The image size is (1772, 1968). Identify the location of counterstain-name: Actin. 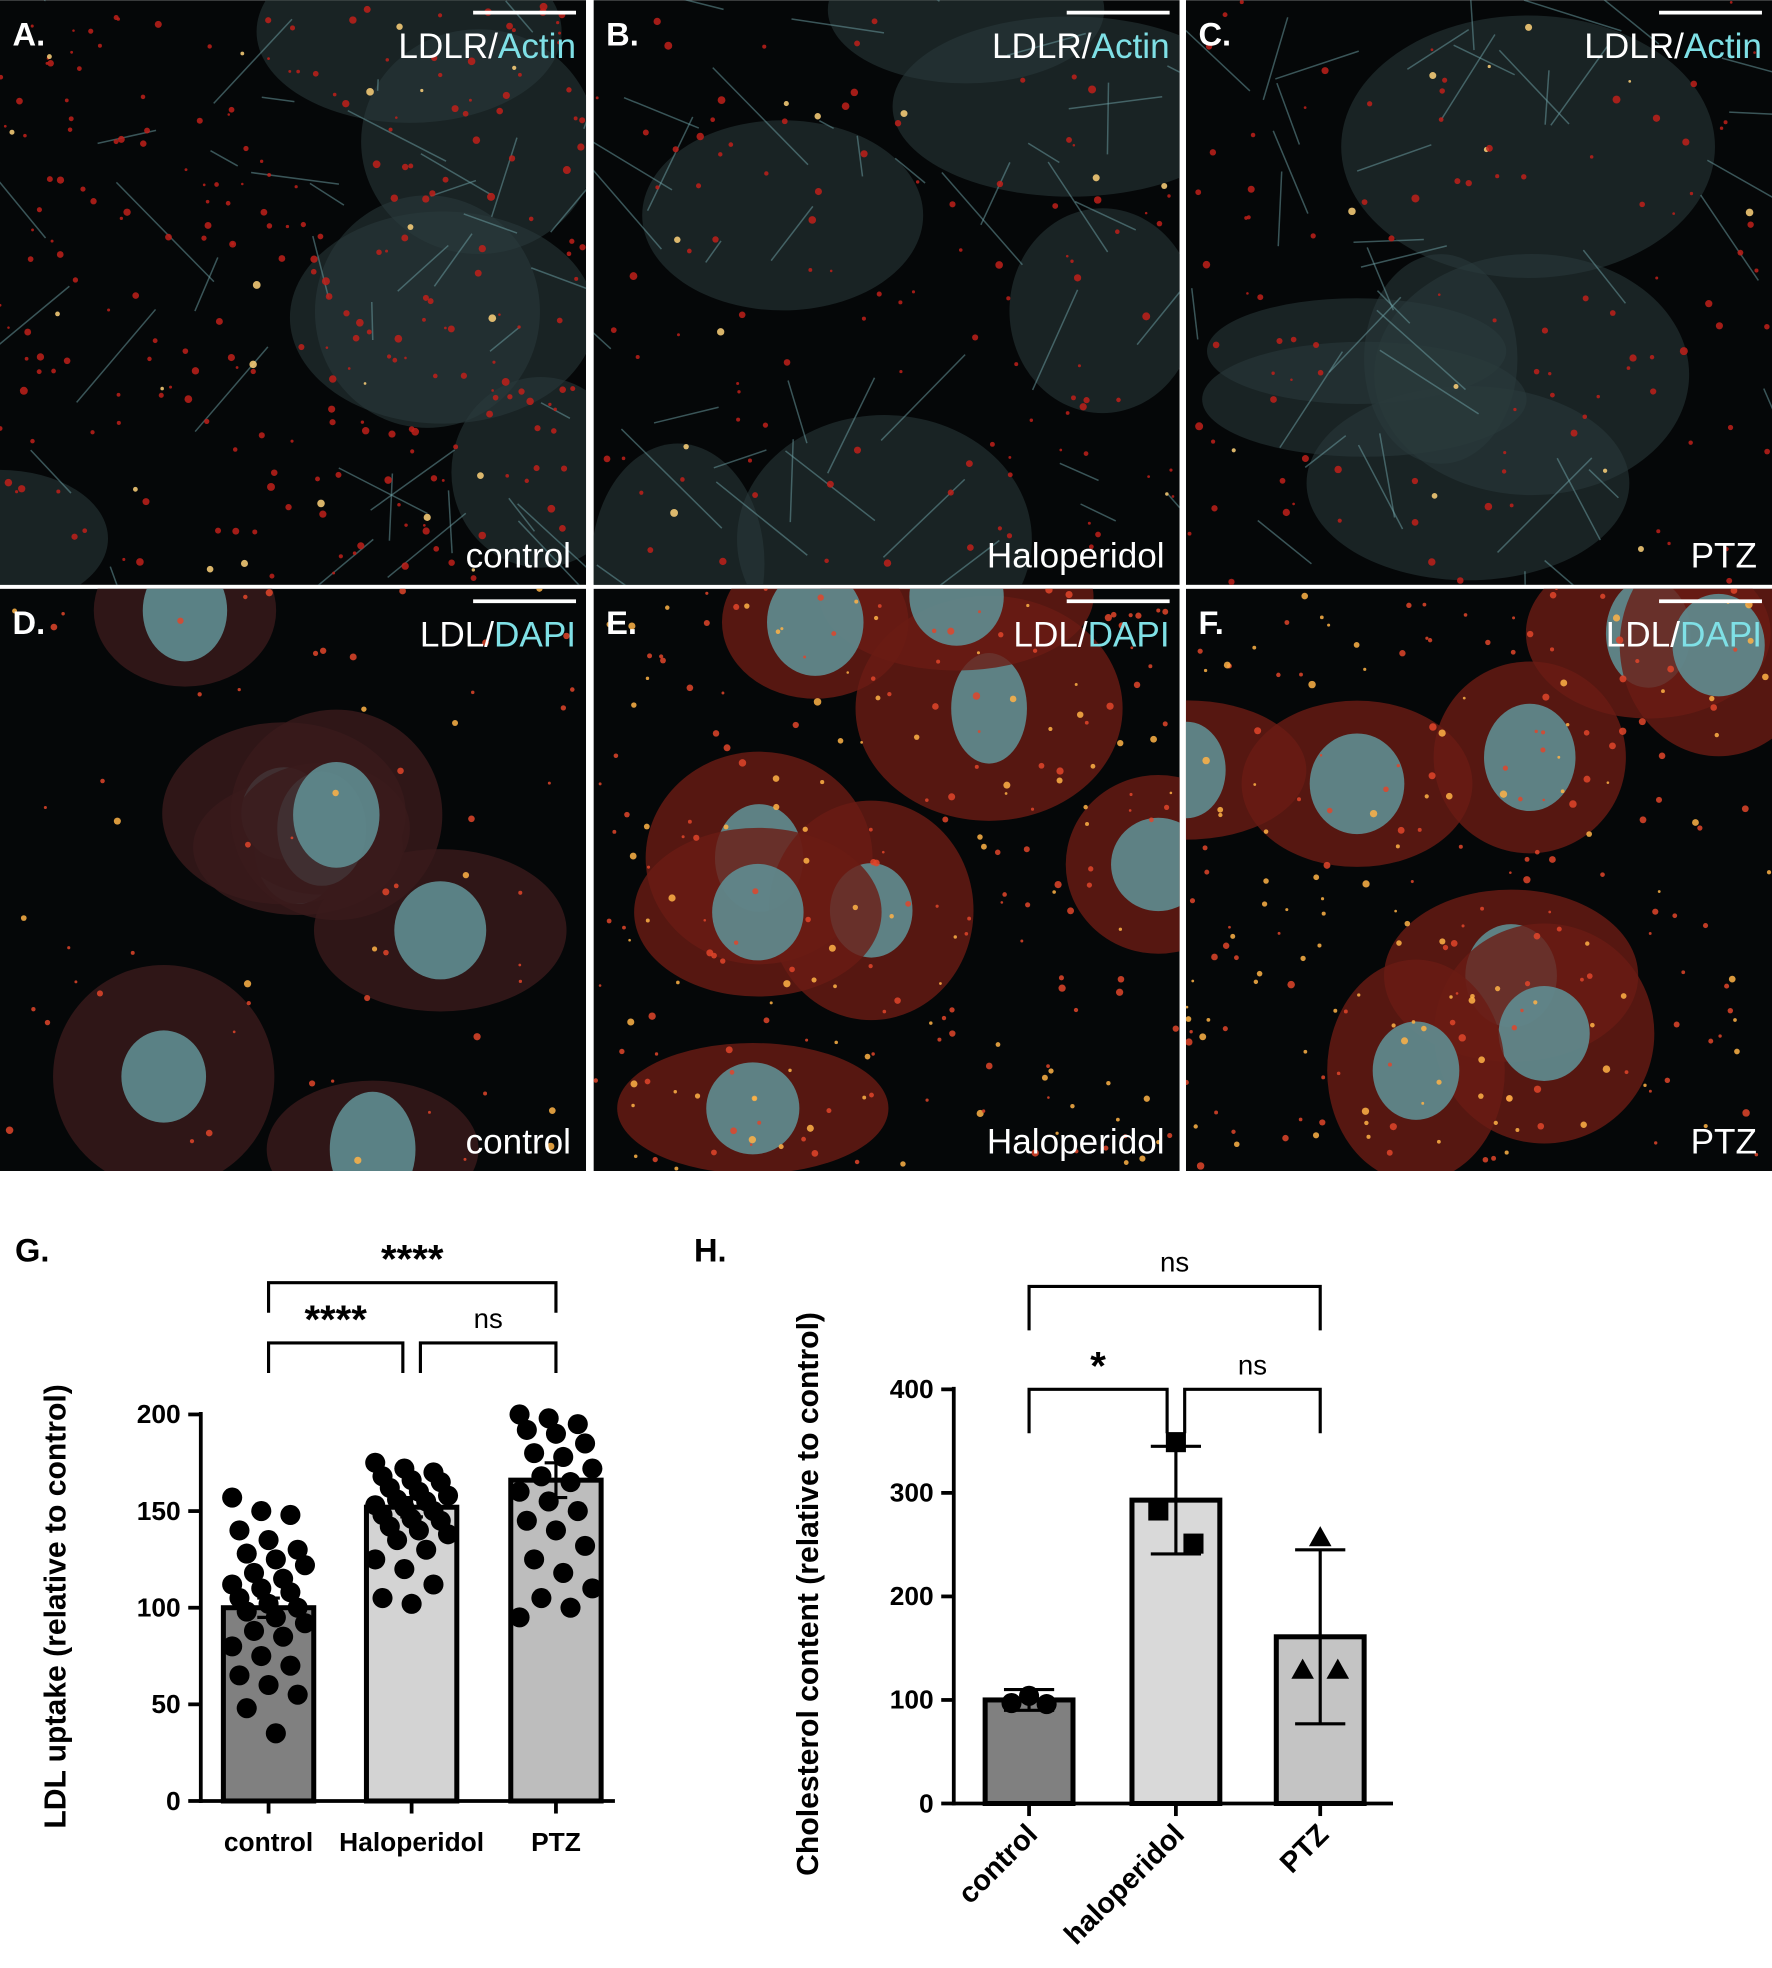
(537, 46).